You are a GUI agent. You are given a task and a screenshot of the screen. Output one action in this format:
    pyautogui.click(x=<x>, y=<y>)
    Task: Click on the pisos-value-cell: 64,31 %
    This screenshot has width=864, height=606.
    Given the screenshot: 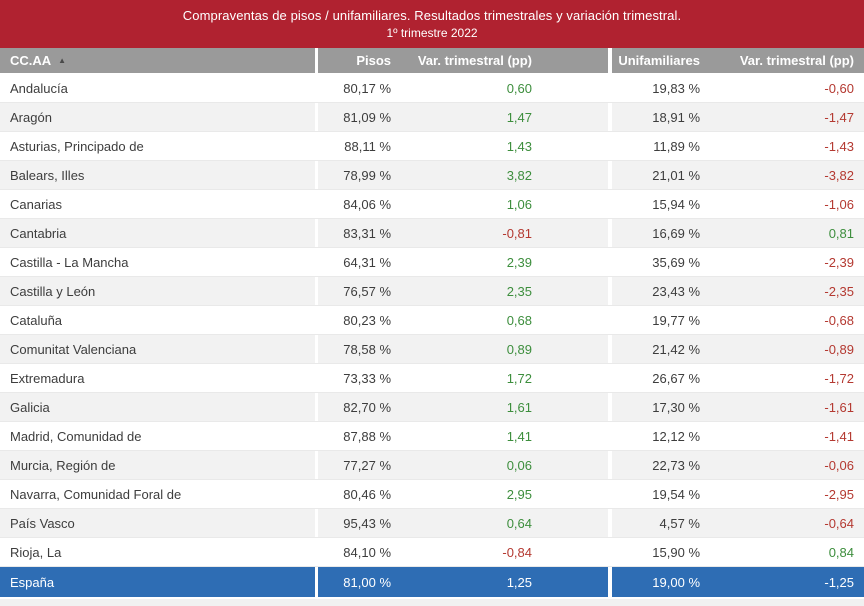 What is the action you would take?
    pyautogui.click(x=367, y=262)
    